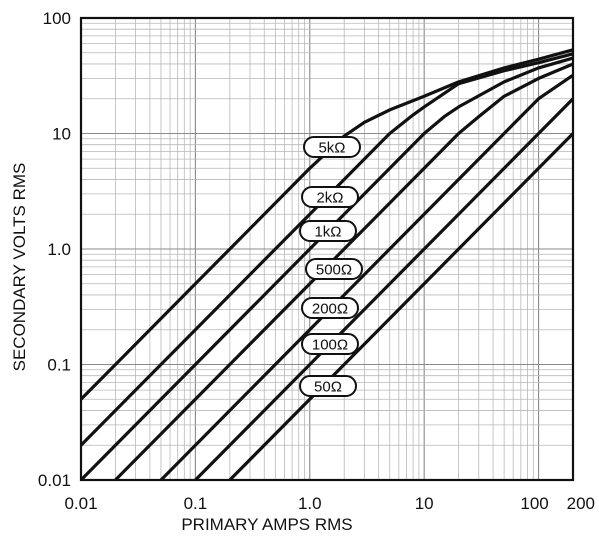 The height and width of the screenshot is (541, 599). Describe the element at coordinates (80, 503) in the screenshot. I see `x-tick-label: 0.01` at that location.